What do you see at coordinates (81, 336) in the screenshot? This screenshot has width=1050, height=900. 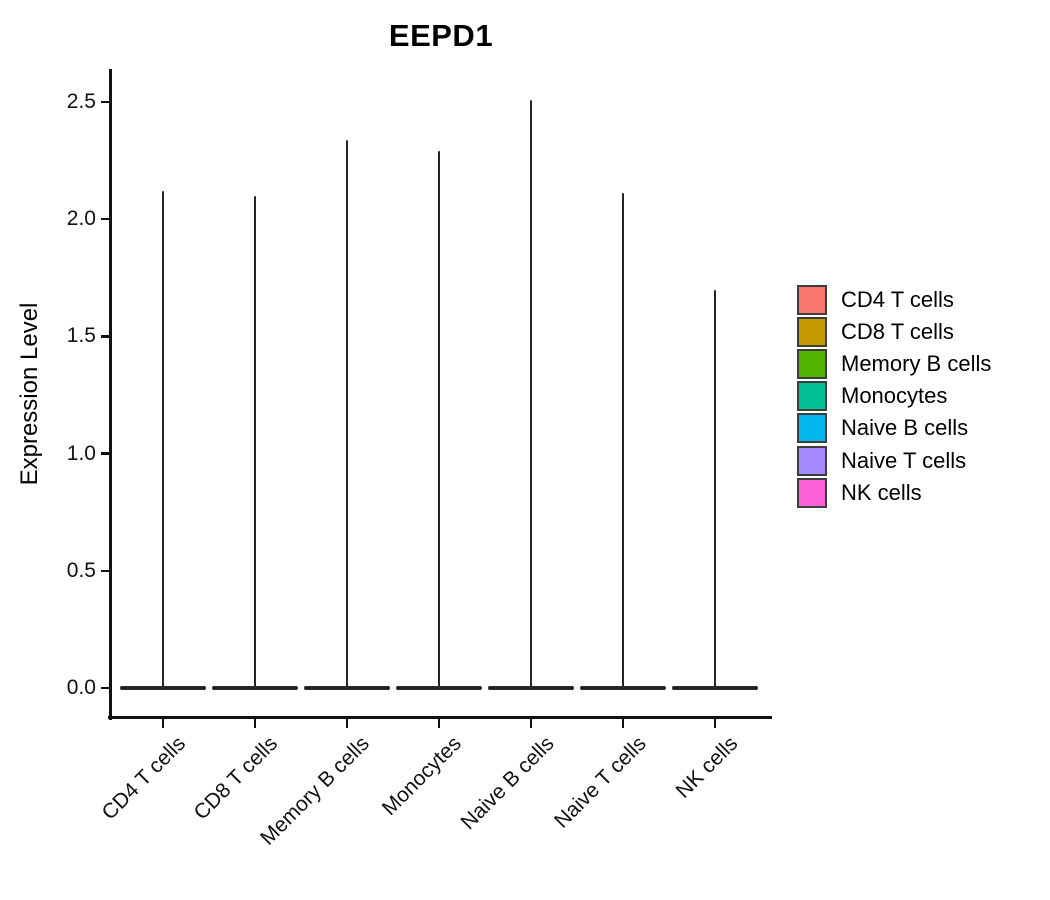 I see `y-tick-label: 1.5` at bounding box center [81, 336].